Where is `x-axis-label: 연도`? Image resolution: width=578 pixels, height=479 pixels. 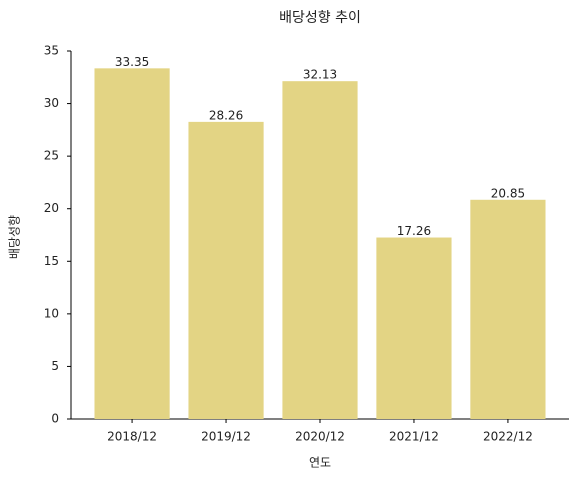 x-axis-label: 연도 is located at coordinates (320, 463).